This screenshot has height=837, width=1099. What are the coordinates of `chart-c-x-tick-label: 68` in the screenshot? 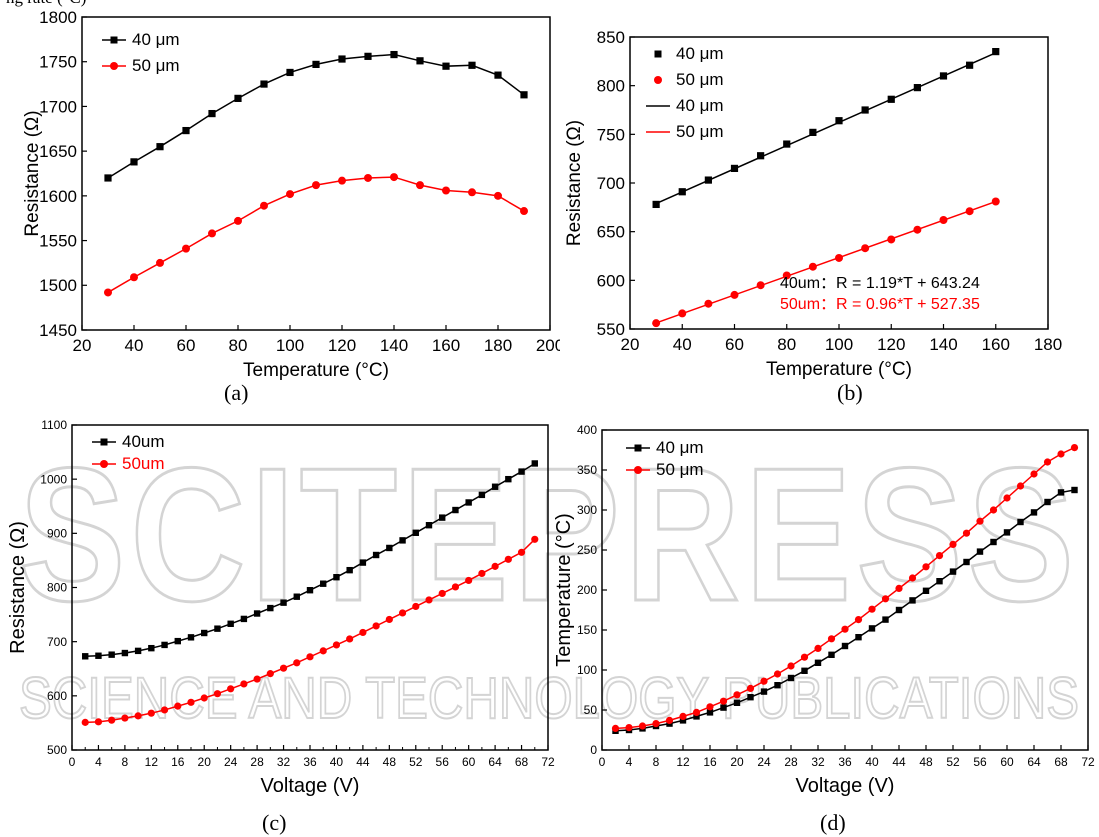 It's located at (522, 762).